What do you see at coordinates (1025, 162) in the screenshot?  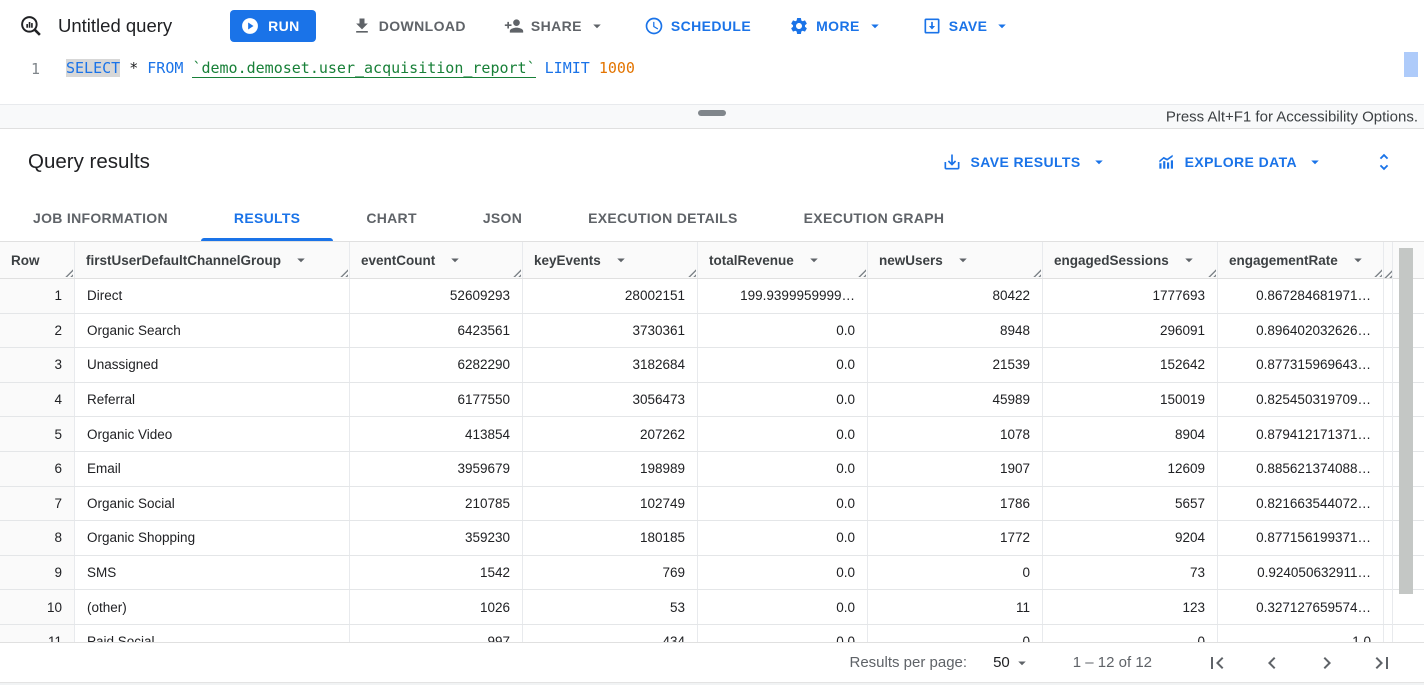 I see `save-results-button: SAVE RESULTS` at bounding box center [1025, 162].